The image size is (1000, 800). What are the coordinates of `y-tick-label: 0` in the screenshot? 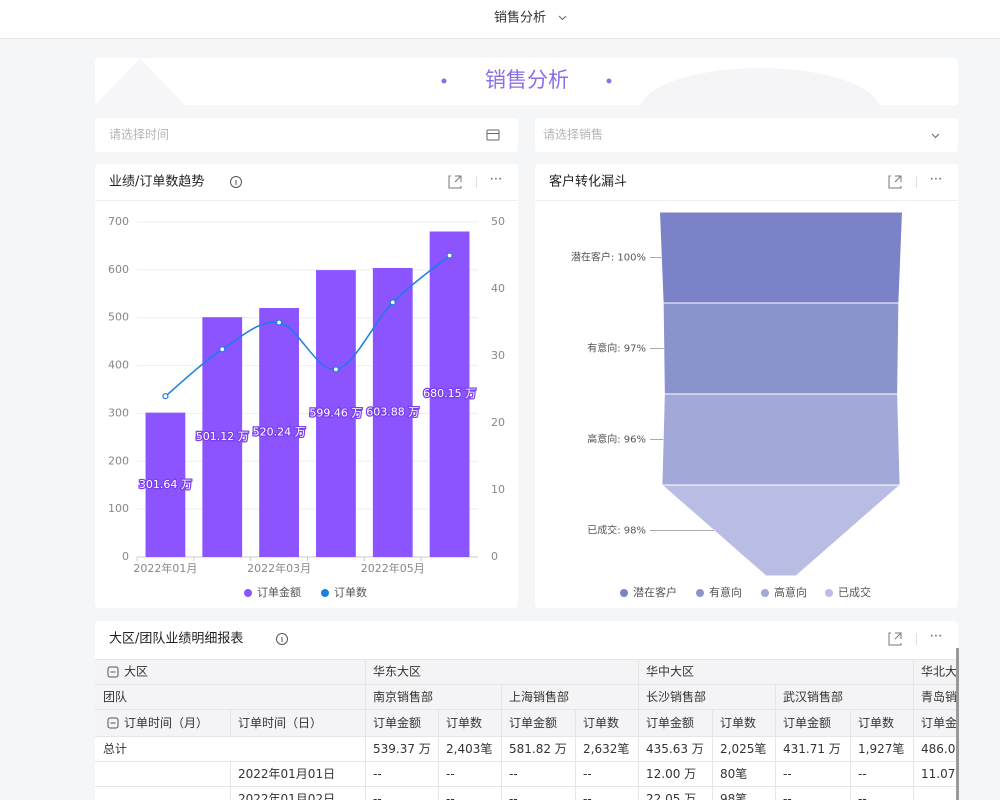 It's located at (125, 556).